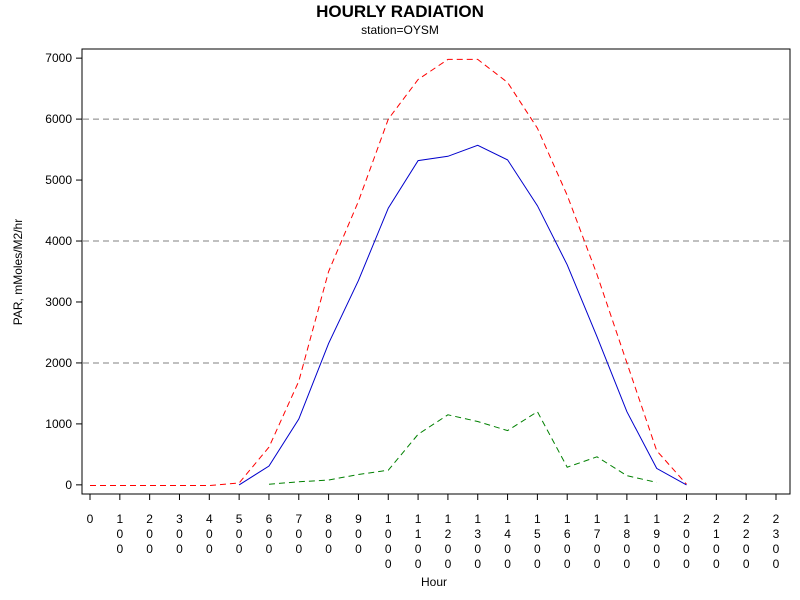 This screenshot has height=600, width=800. Describe the element at coordinates (434, 582) in the screenshot. I see `x-axis-label: Hour` at that location.